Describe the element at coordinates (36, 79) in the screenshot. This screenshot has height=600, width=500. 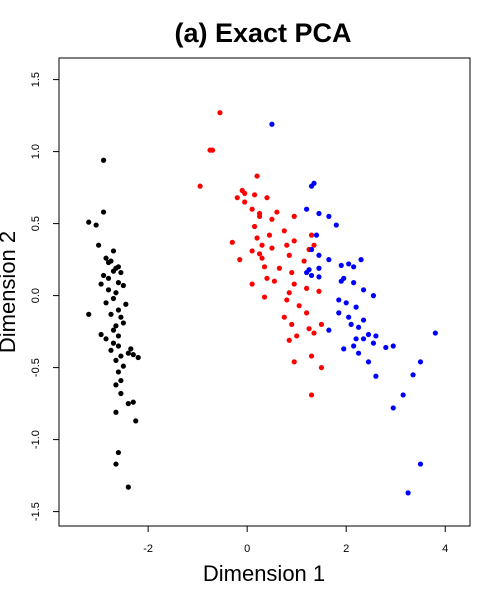
I see `y-tick-label: 1.5` at that location.